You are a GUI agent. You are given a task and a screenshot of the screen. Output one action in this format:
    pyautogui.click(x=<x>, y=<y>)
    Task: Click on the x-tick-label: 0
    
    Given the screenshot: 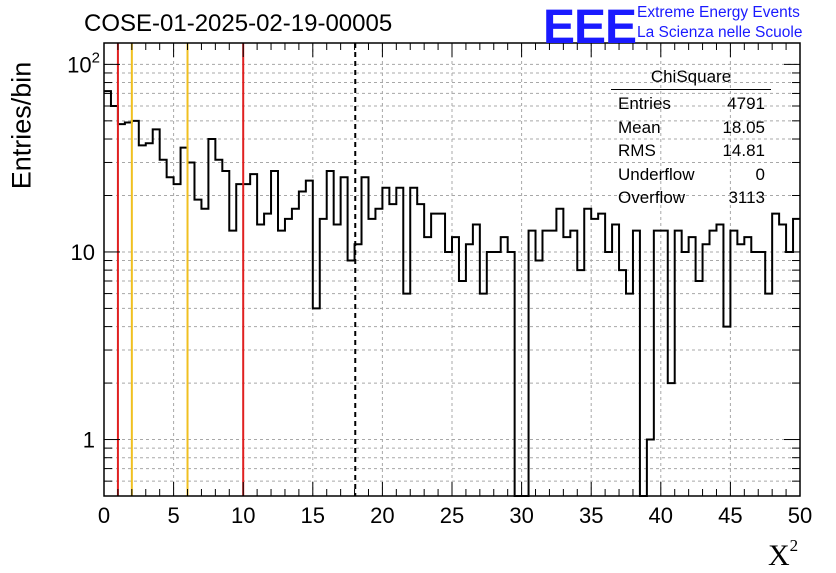 What is the action you would take?
    pyautogui.click(x=104, y=515)
    